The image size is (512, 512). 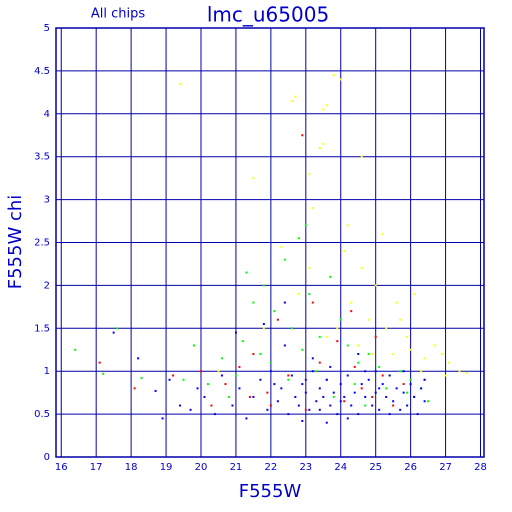 I want to click on y-tick-label: 2, so click(x=47, y=285).